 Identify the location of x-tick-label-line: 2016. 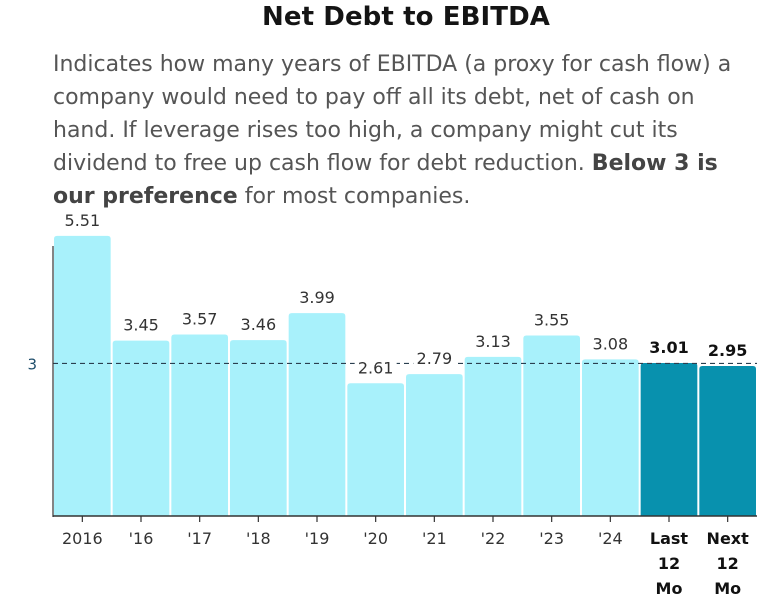
(82, 538).